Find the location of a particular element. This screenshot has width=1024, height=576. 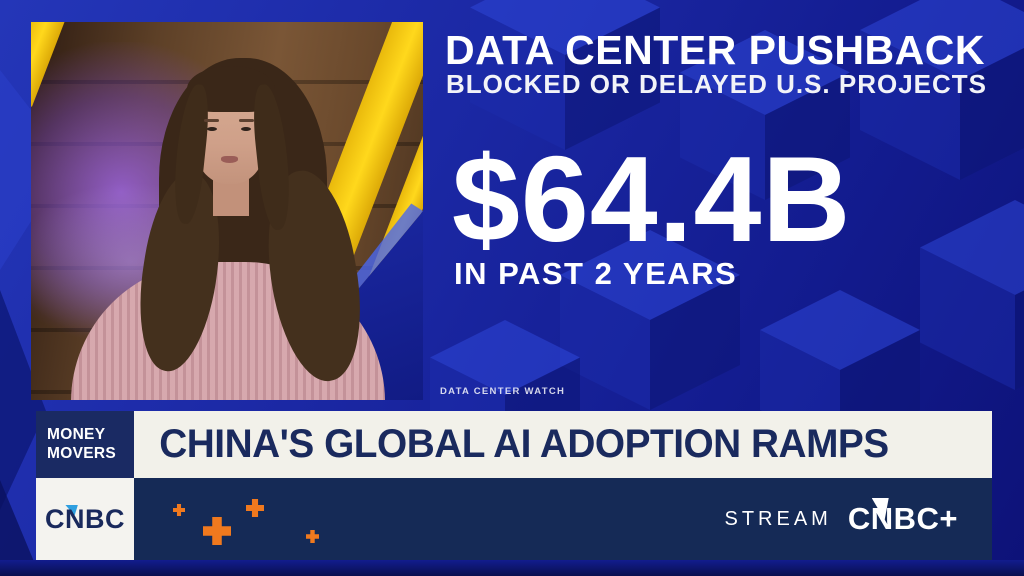

show-badge-line2: MOVERS is located at coordinates (81, 453).